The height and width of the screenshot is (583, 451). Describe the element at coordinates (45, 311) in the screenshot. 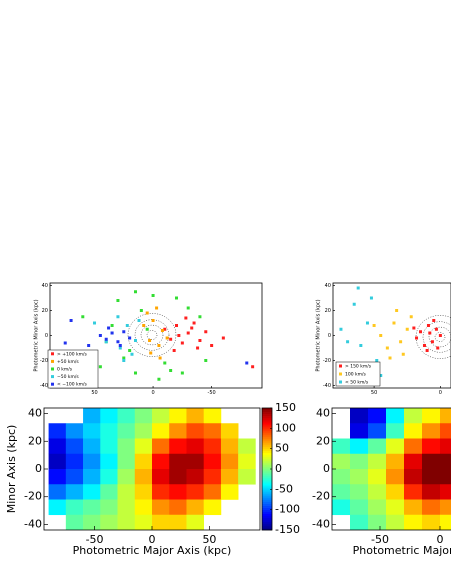

I see `y-tick-label: 20` at that location.